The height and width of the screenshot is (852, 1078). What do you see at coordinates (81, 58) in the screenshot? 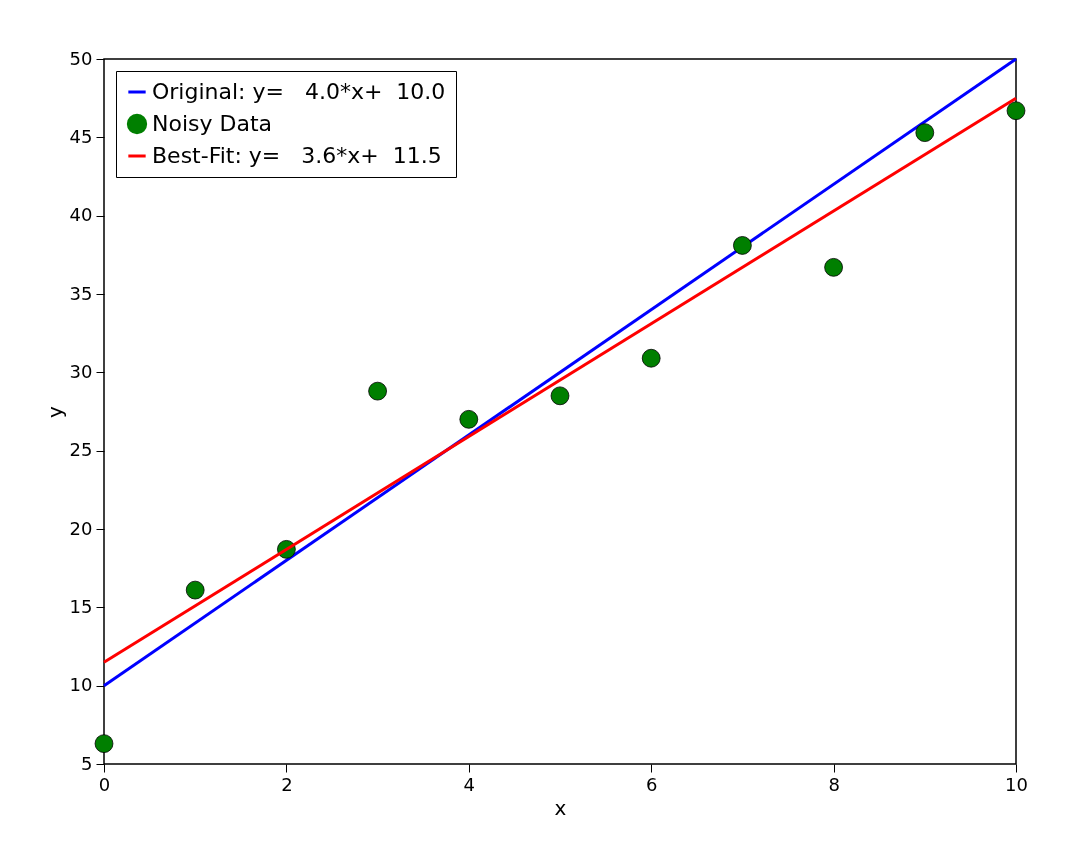
I see `y-tick-label: 50` at bounding box center [81, 58].